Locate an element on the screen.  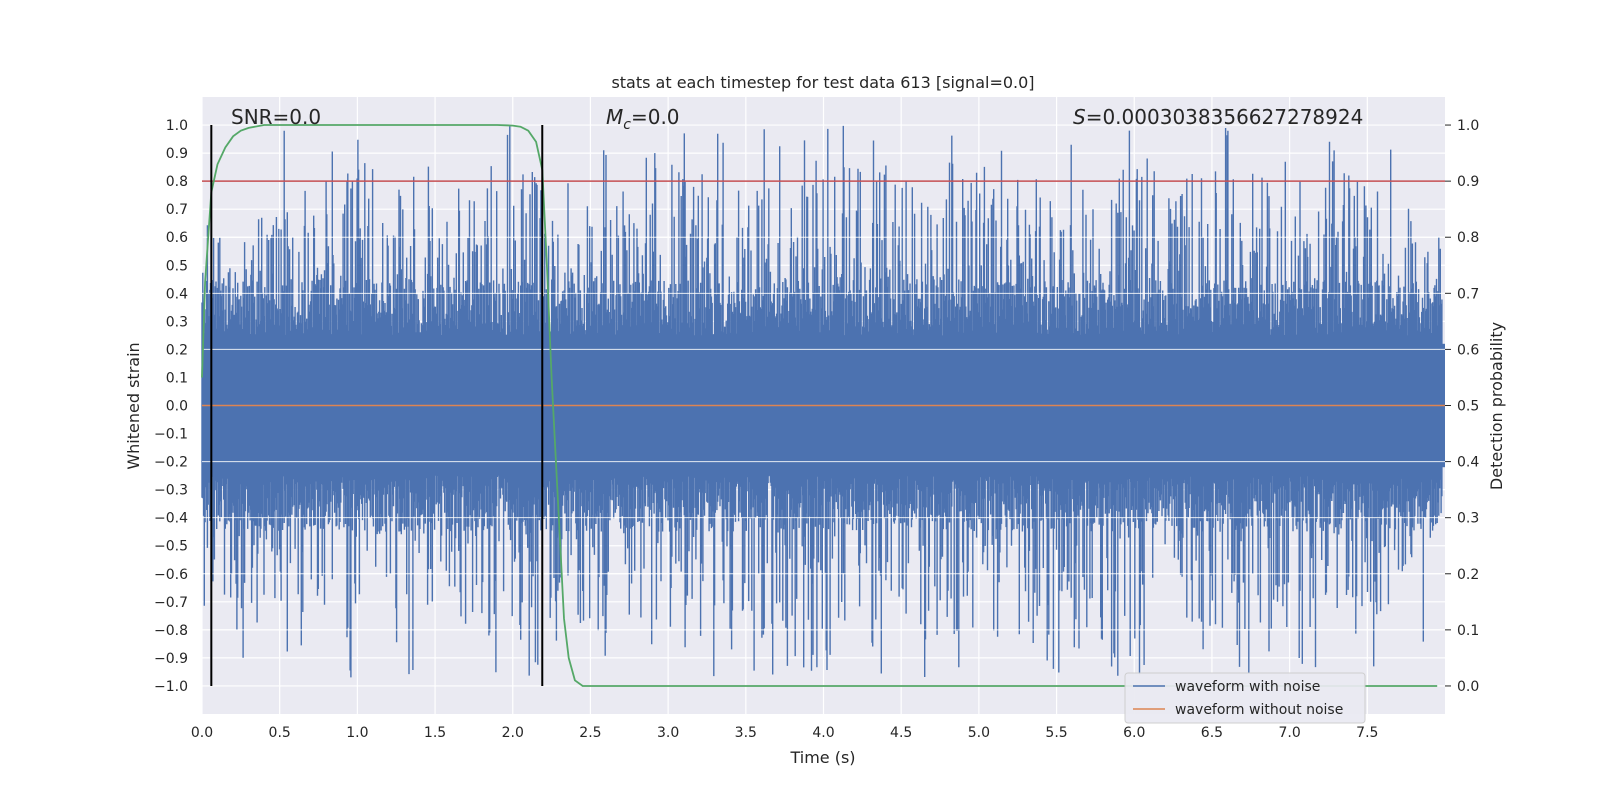
x-tick-label: 1.5 is located at coordinates (435, 733).